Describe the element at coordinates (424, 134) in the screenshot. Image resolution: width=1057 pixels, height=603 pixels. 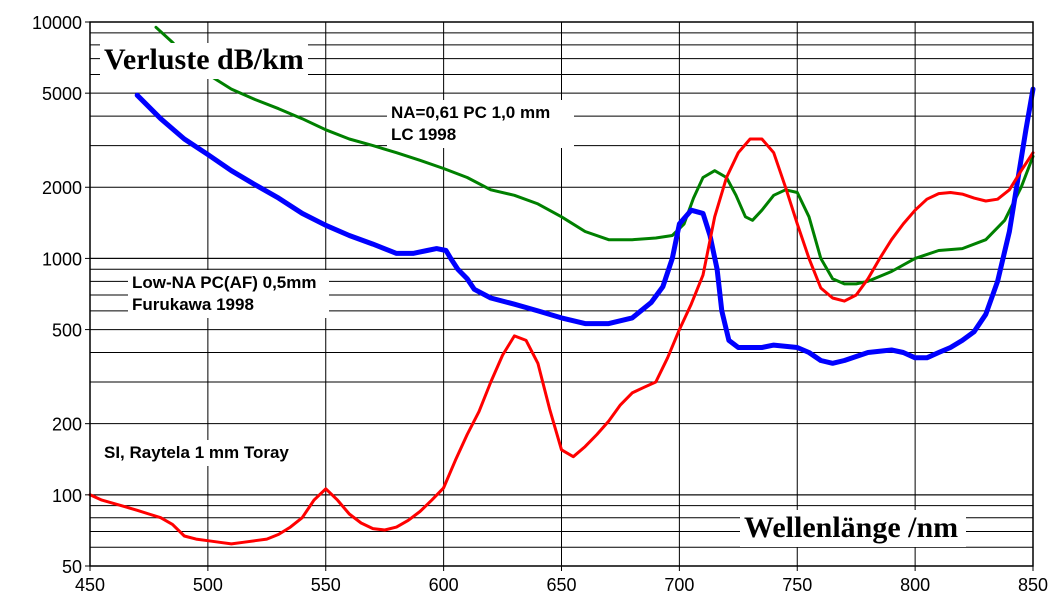
I see `annotation-lc-line2: LC 1998` at that location.